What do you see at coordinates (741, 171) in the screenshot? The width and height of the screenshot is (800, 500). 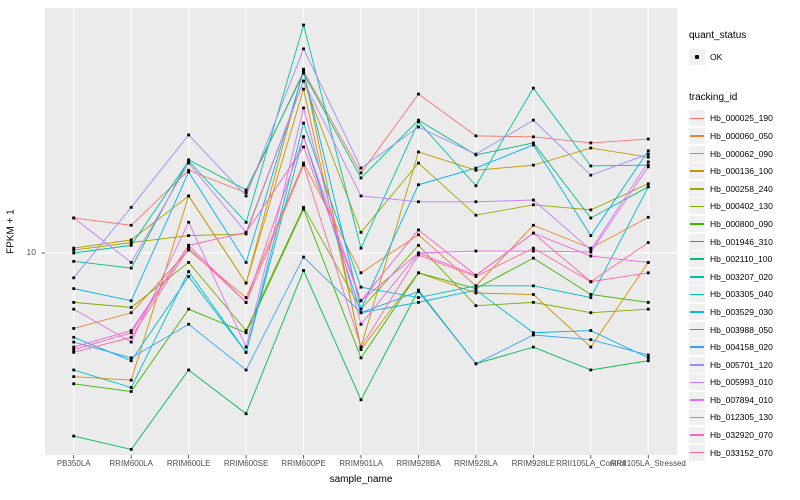 I see `legend-item-label: Hb_000136_100` at bounding box center [741, 171].